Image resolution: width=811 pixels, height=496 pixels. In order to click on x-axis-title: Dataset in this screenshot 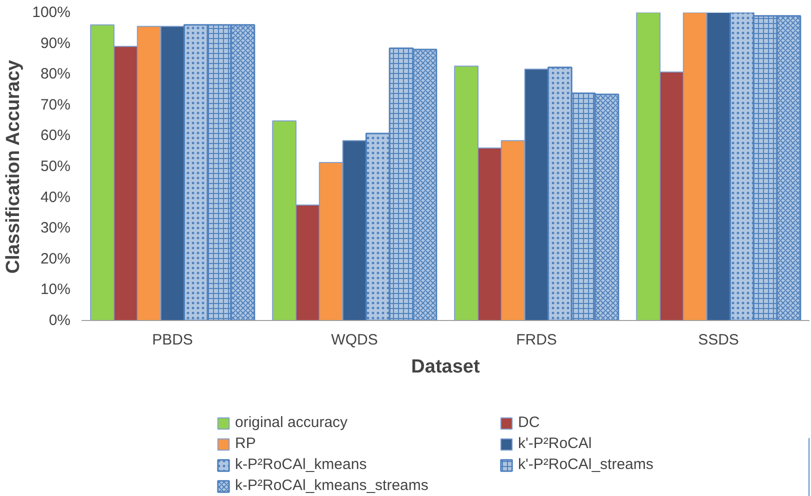, I will do `click(445, 367)`.